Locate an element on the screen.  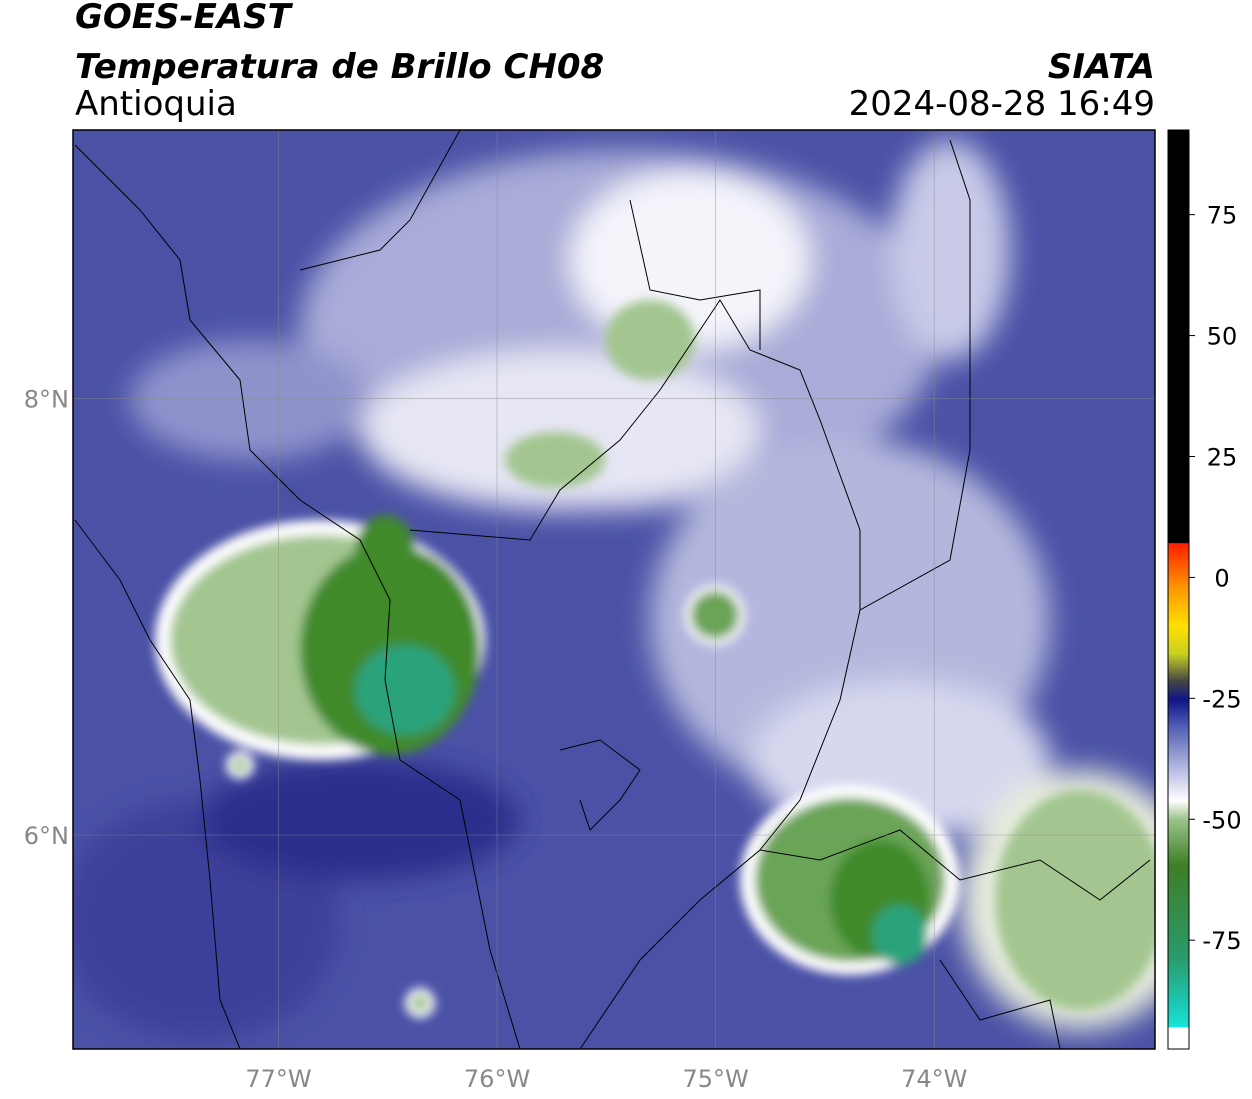
colorbar-tick-label: 25 is located at coordinates (1222, 457).